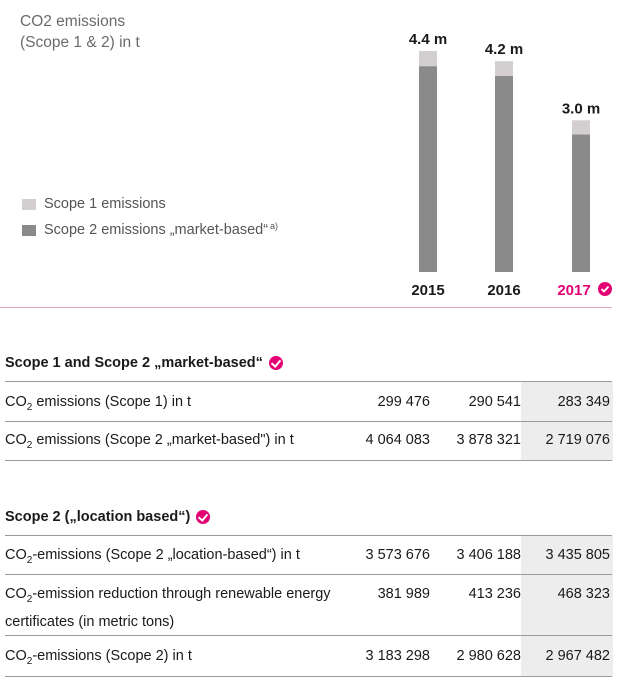  I want to click on section1-title-text: Scope 1 and Scope 2 „market-based“, so click(134, 363).